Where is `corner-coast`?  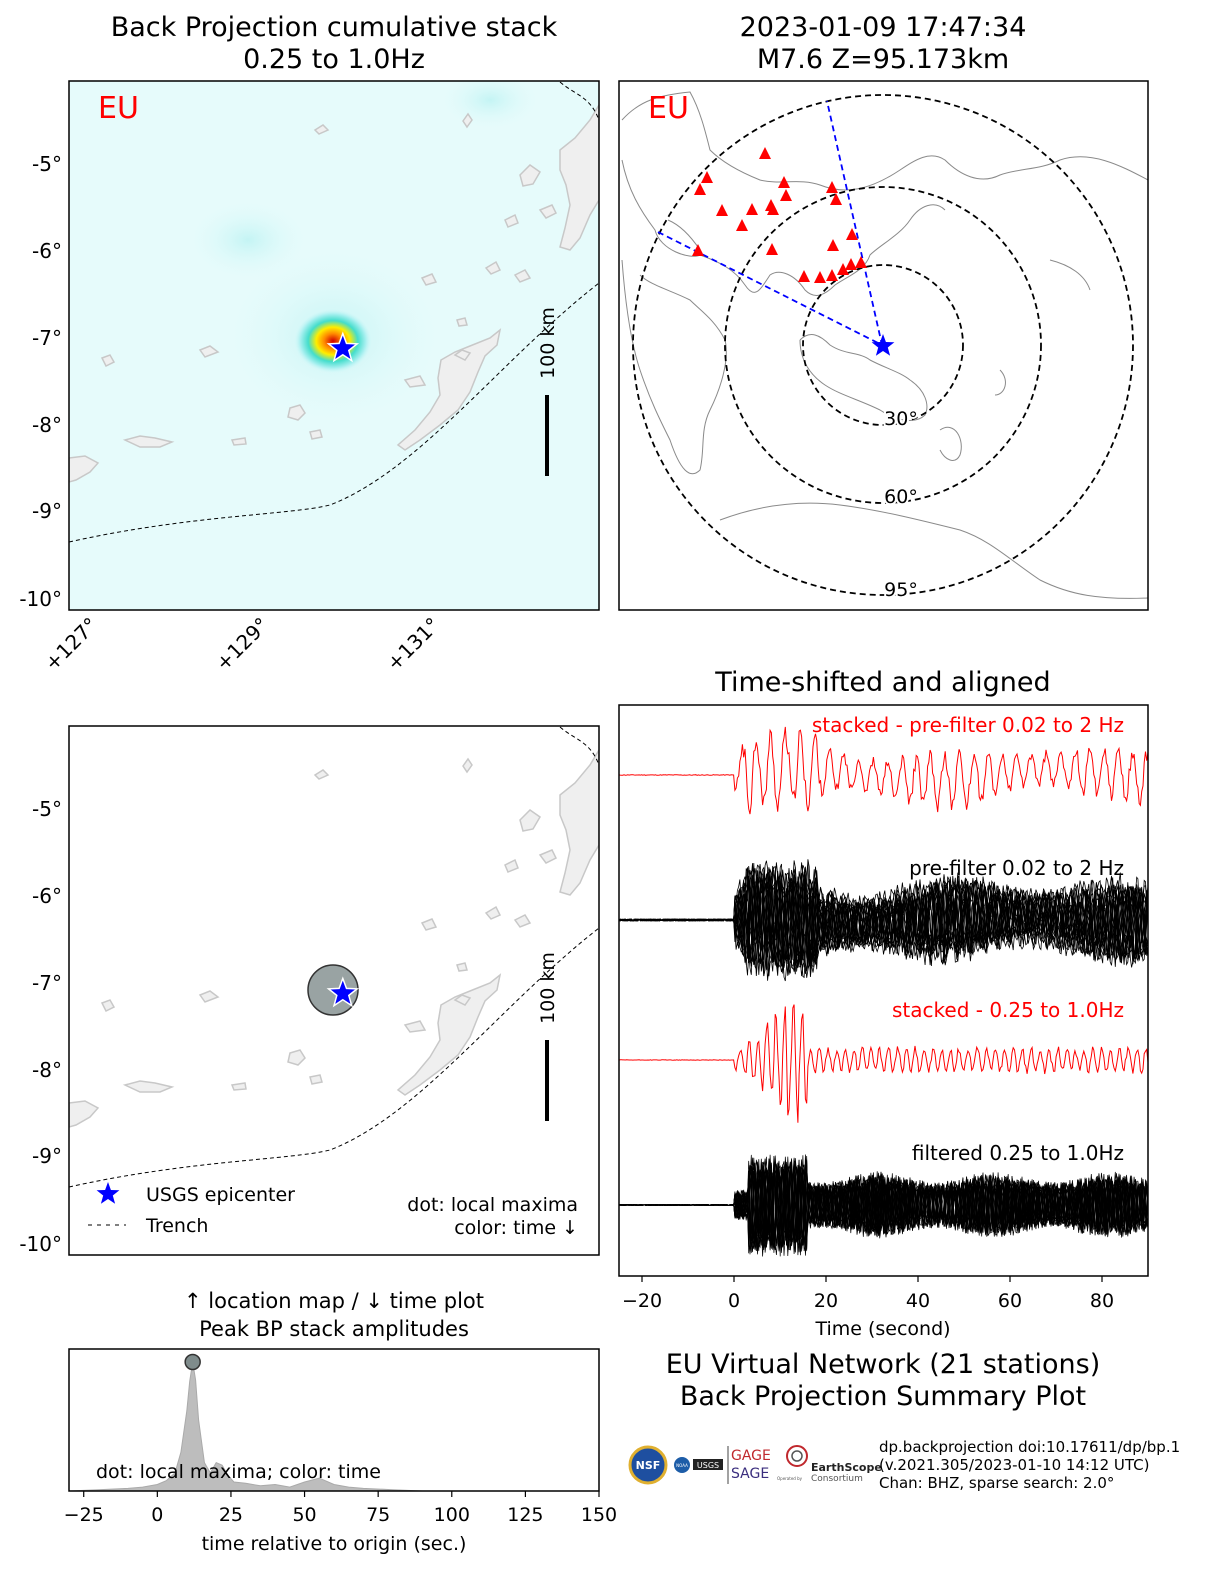 corner-coast is located at coordinates (579, 101).